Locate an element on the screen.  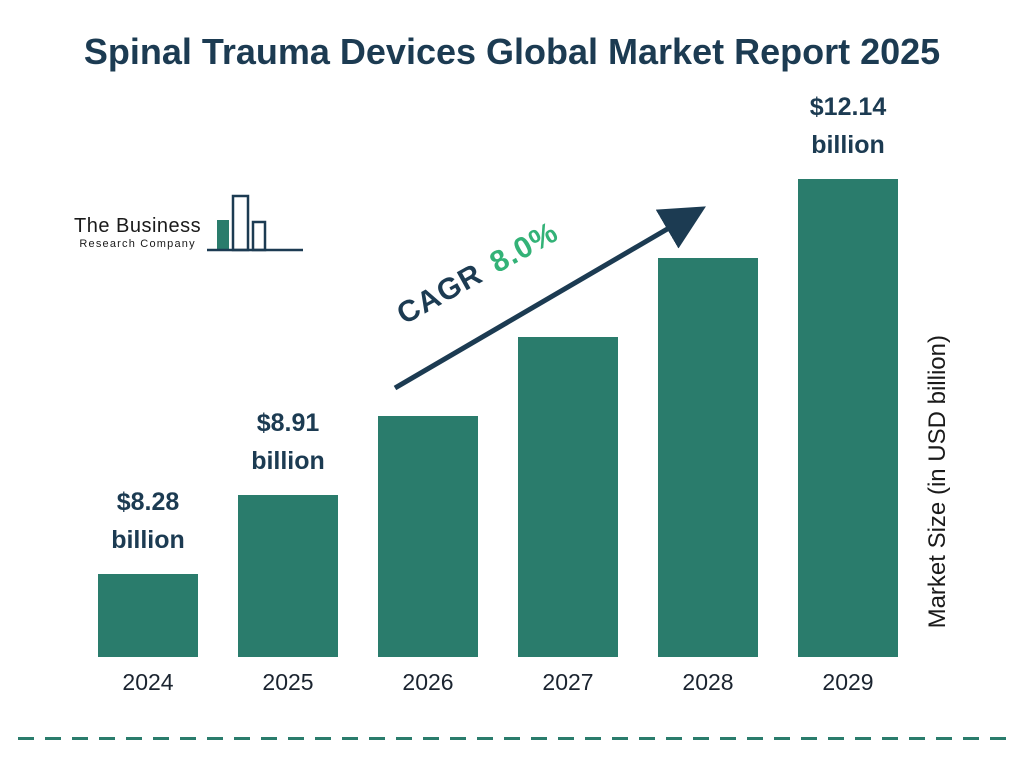
bar-column-2024: $8.28 billion 2024 is located at coordinates (148, 590).